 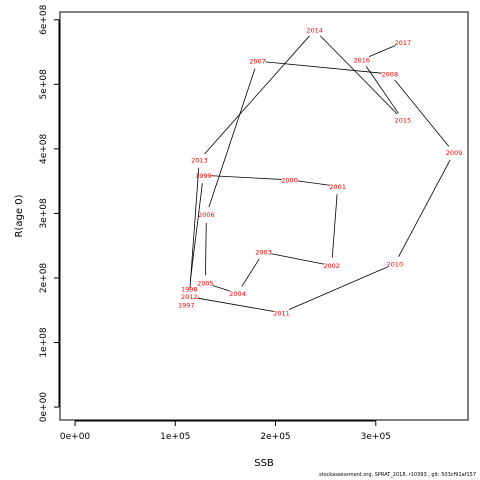 What do you see at coordinates (337, 187) in the screenshot?
I see `point-label: 2001` at bounding box center [337, 187].